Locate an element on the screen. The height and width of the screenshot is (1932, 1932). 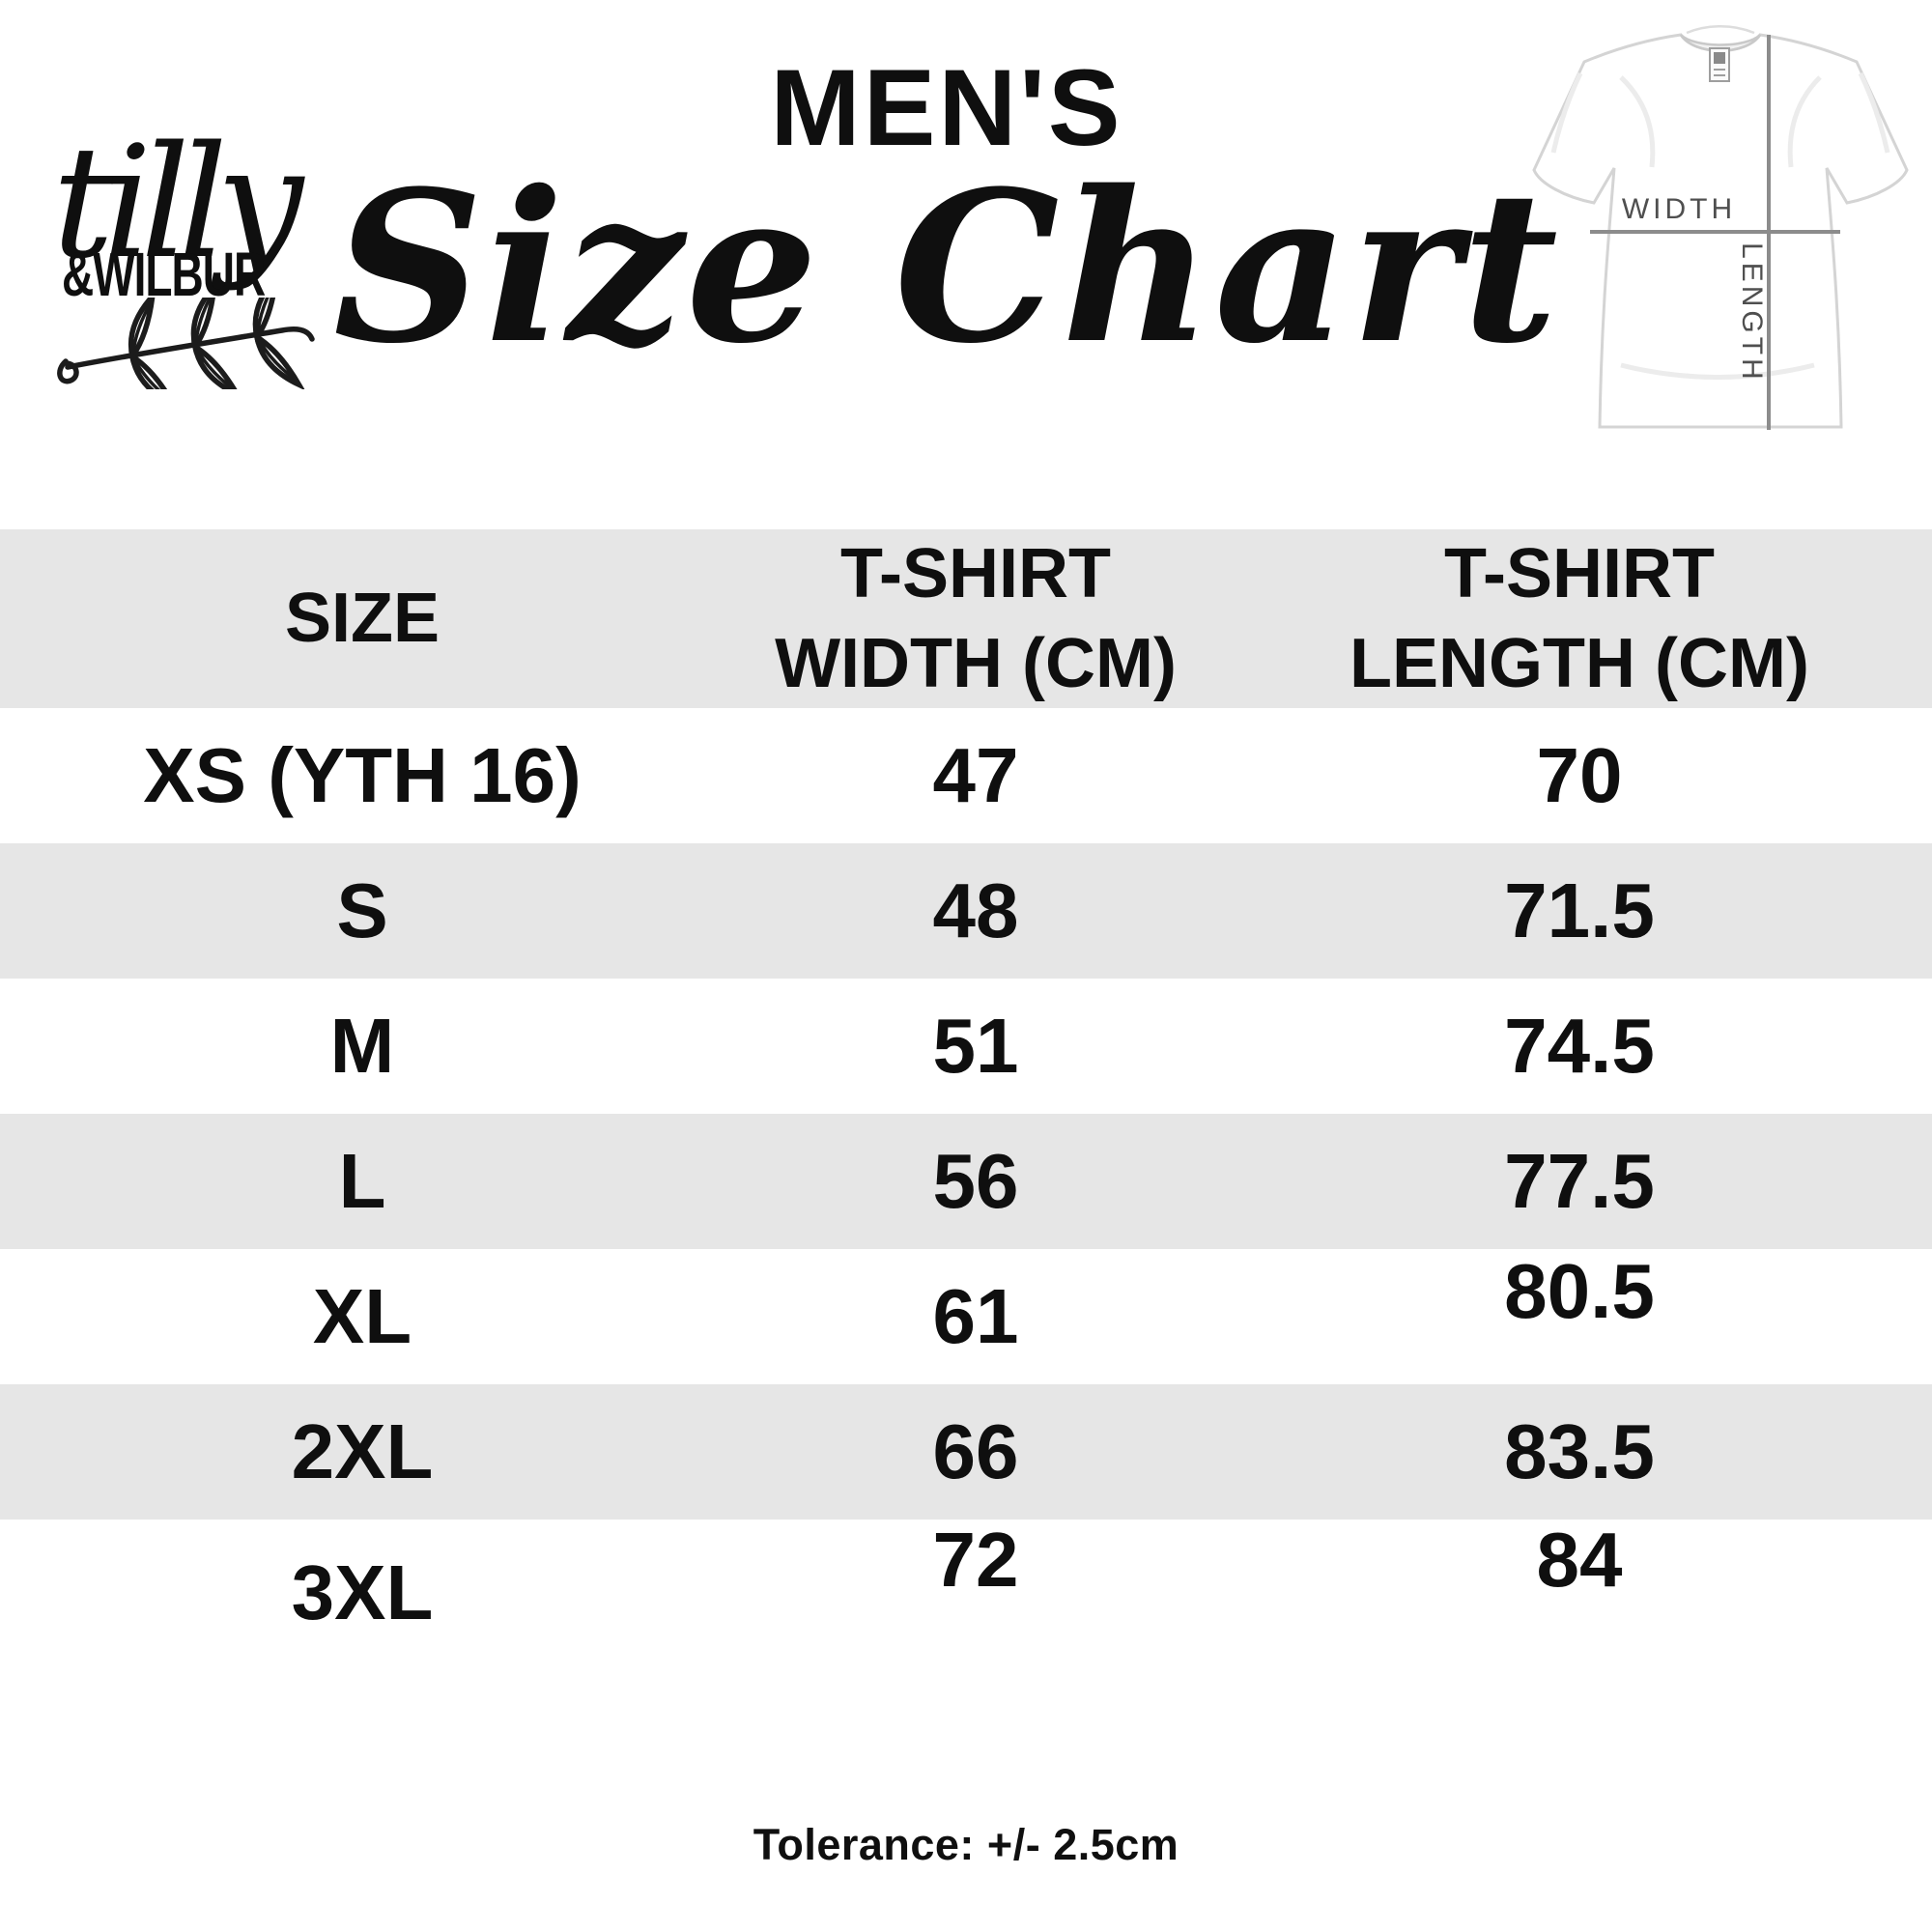
tolerance-note: Tolerance: +/- 2.5cm is located at coordinates (966, 1844).